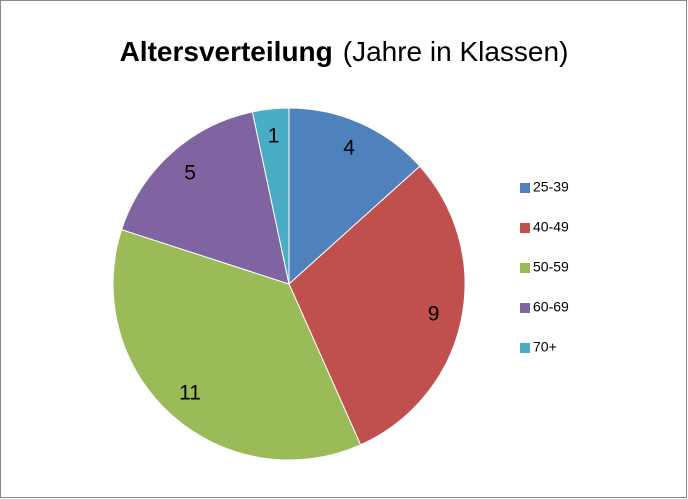 This screenshot has width=688, height=499. What do you see at coordinates (349, 147) in the screenshot?
I see `data-label: 4` at bounding box center [349, 147].